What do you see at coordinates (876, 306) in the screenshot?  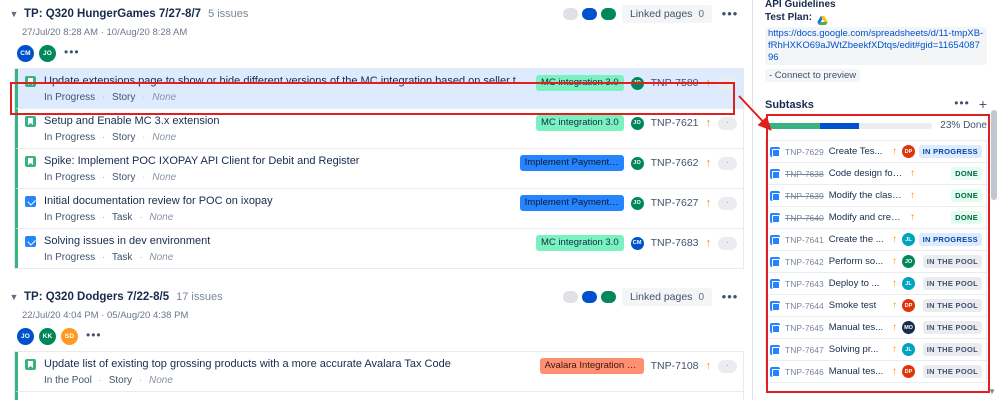 I see `subtask-row: TNP-7644 Smoke test ↑ DP IN THE POOL` at bounding box center [876, 306].